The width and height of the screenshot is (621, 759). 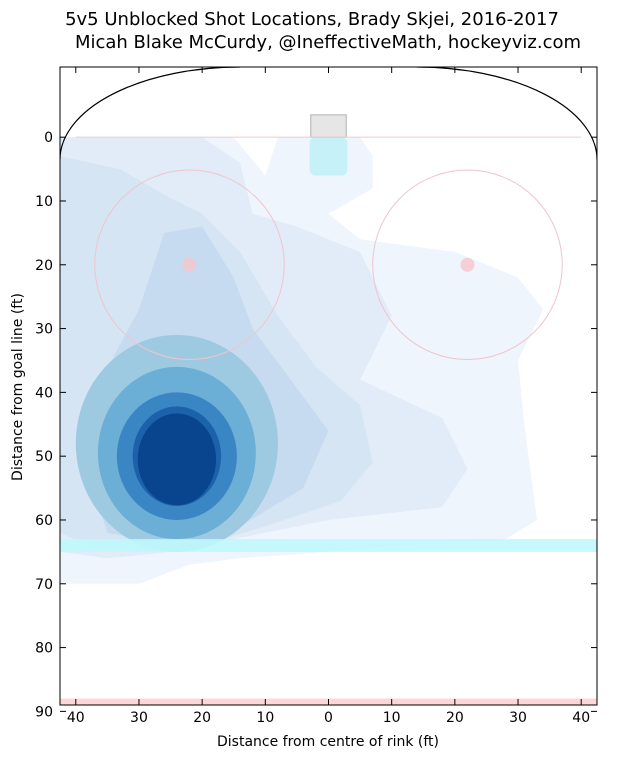 What do you see at coordinates (328, 156) in the screenshot?
I see `goal-crease` at bounding box center [328, 156].